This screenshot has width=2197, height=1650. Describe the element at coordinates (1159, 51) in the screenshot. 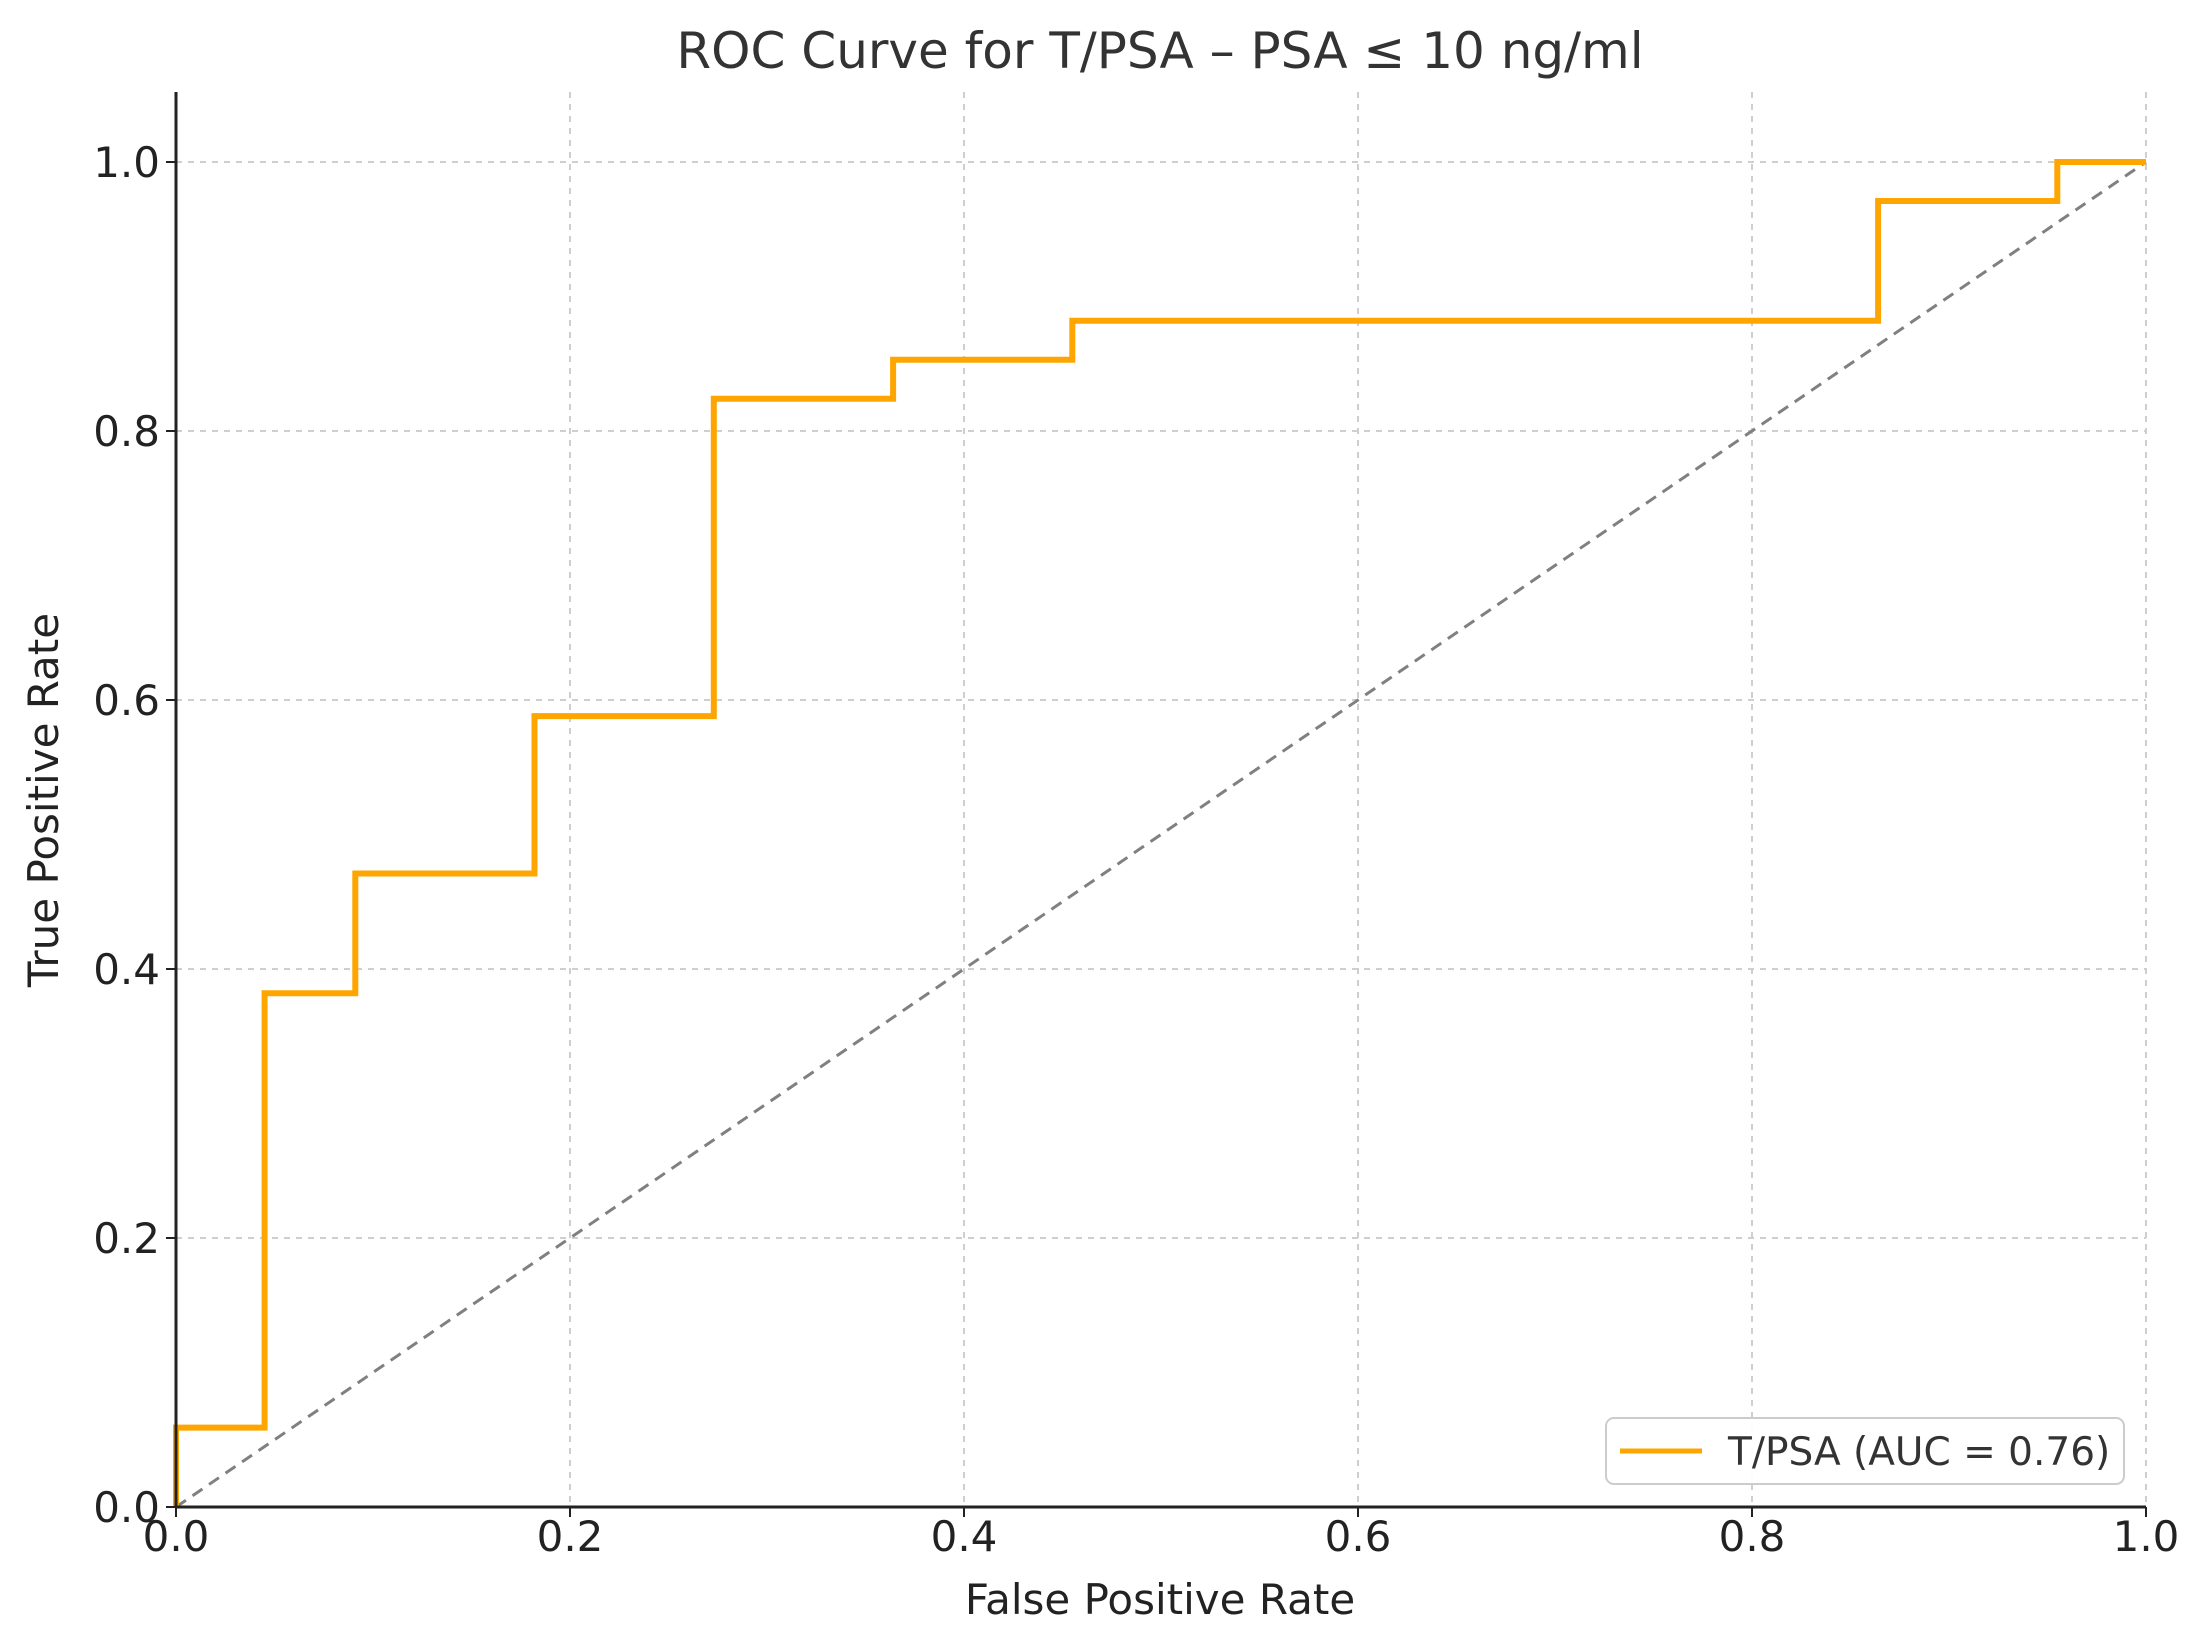

I see `chart-title: ROC Curve for T/PSA – PSA ≤ 10 ng/ml` at that location.